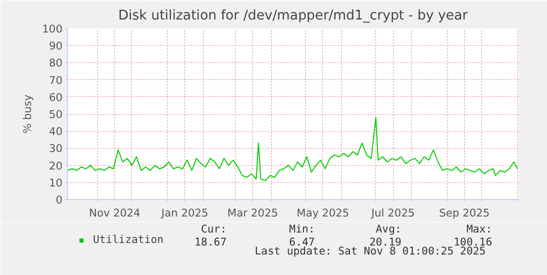 Image resolution: width=547 pixels, height=275 pixels. Describe the element at coordinates (464, 213) in the screenshot. I see `x-tick-label: Sep 2025` at that location.